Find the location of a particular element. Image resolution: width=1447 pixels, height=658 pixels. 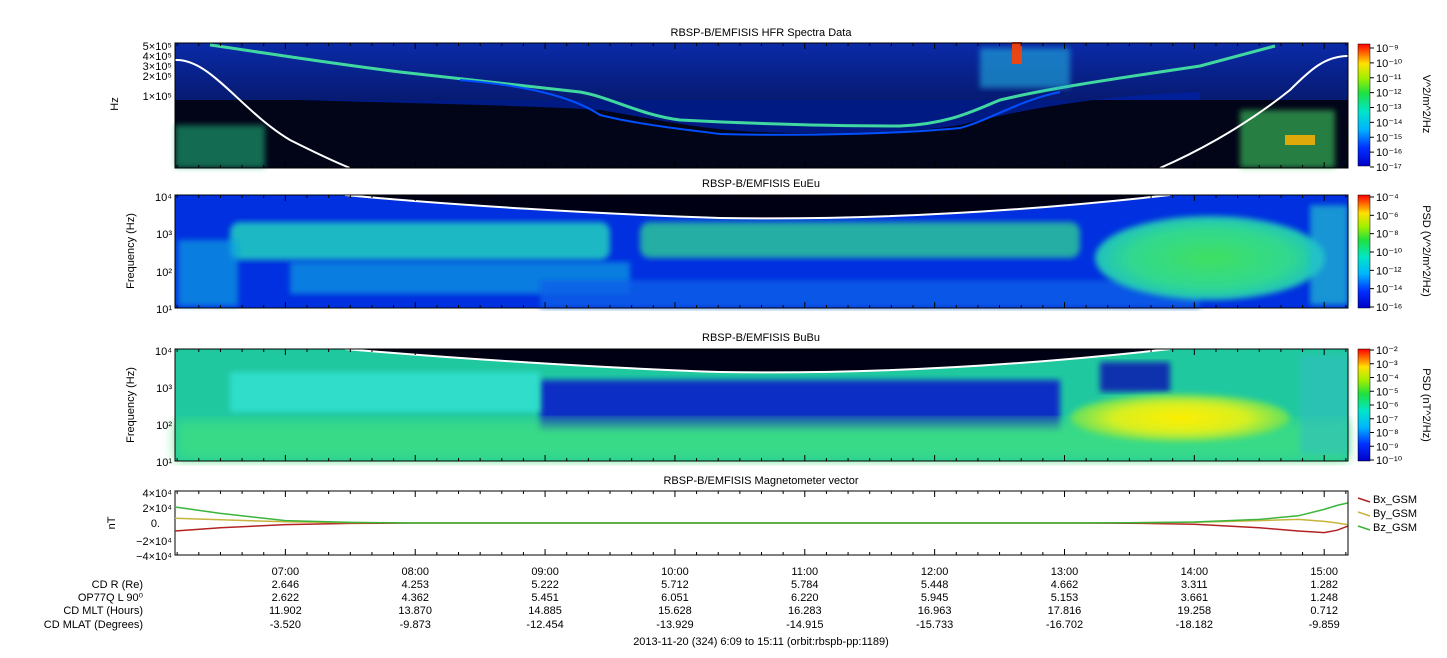

hfr-ytick: 5×10⁵ is located at coordinates (157, 47).